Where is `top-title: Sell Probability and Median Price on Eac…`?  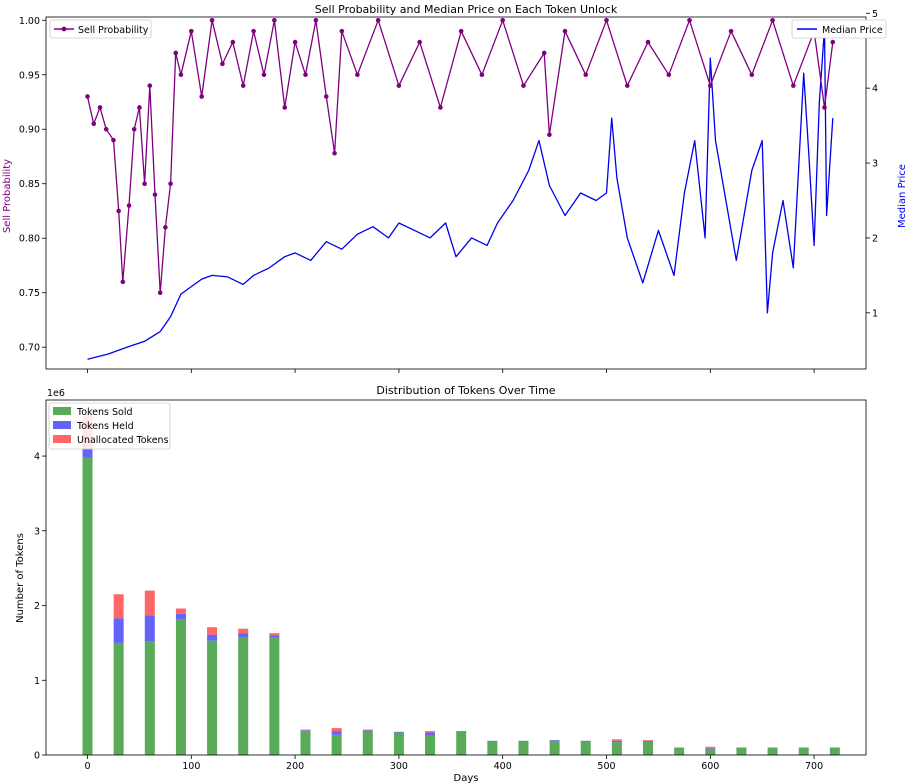 top-title: Sell Probability and Median Price on Eac… is located at coordinates (466, 9).